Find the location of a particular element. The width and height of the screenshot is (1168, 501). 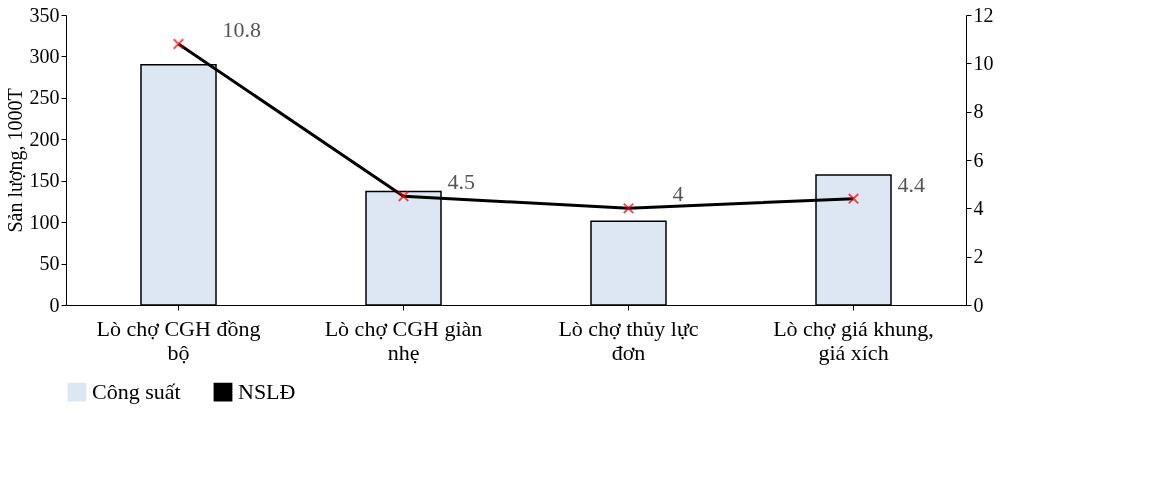

y-tick-label: 0 is located at coordinates (54, 304).